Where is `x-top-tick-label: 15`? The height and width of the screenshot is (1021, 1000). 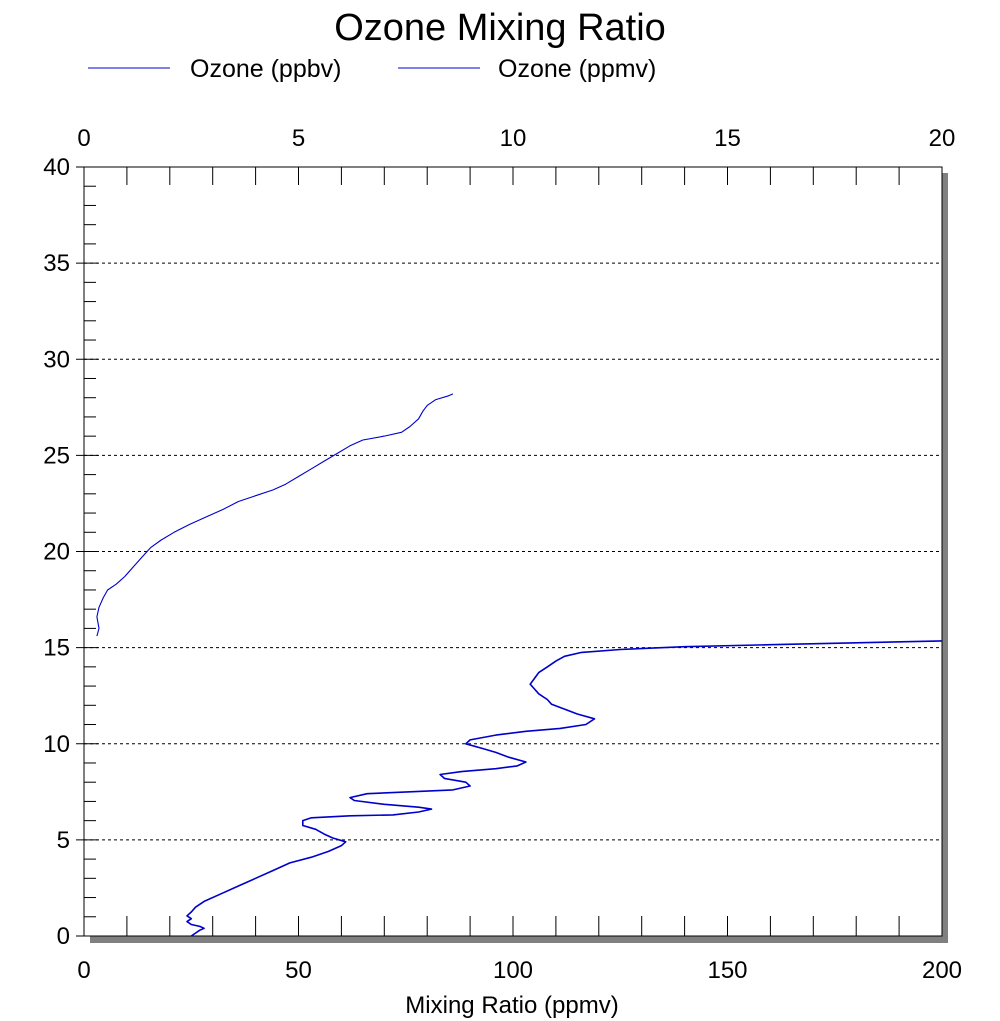 x-top-tick-label: 15 is located at coordinates (727, 138).